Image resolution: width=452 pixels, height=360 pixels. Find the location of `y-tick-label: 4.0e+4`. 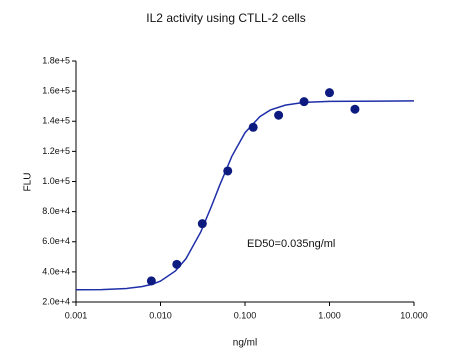

y-tick-label: 4.0e+4 is located at coordinates (56, 271).